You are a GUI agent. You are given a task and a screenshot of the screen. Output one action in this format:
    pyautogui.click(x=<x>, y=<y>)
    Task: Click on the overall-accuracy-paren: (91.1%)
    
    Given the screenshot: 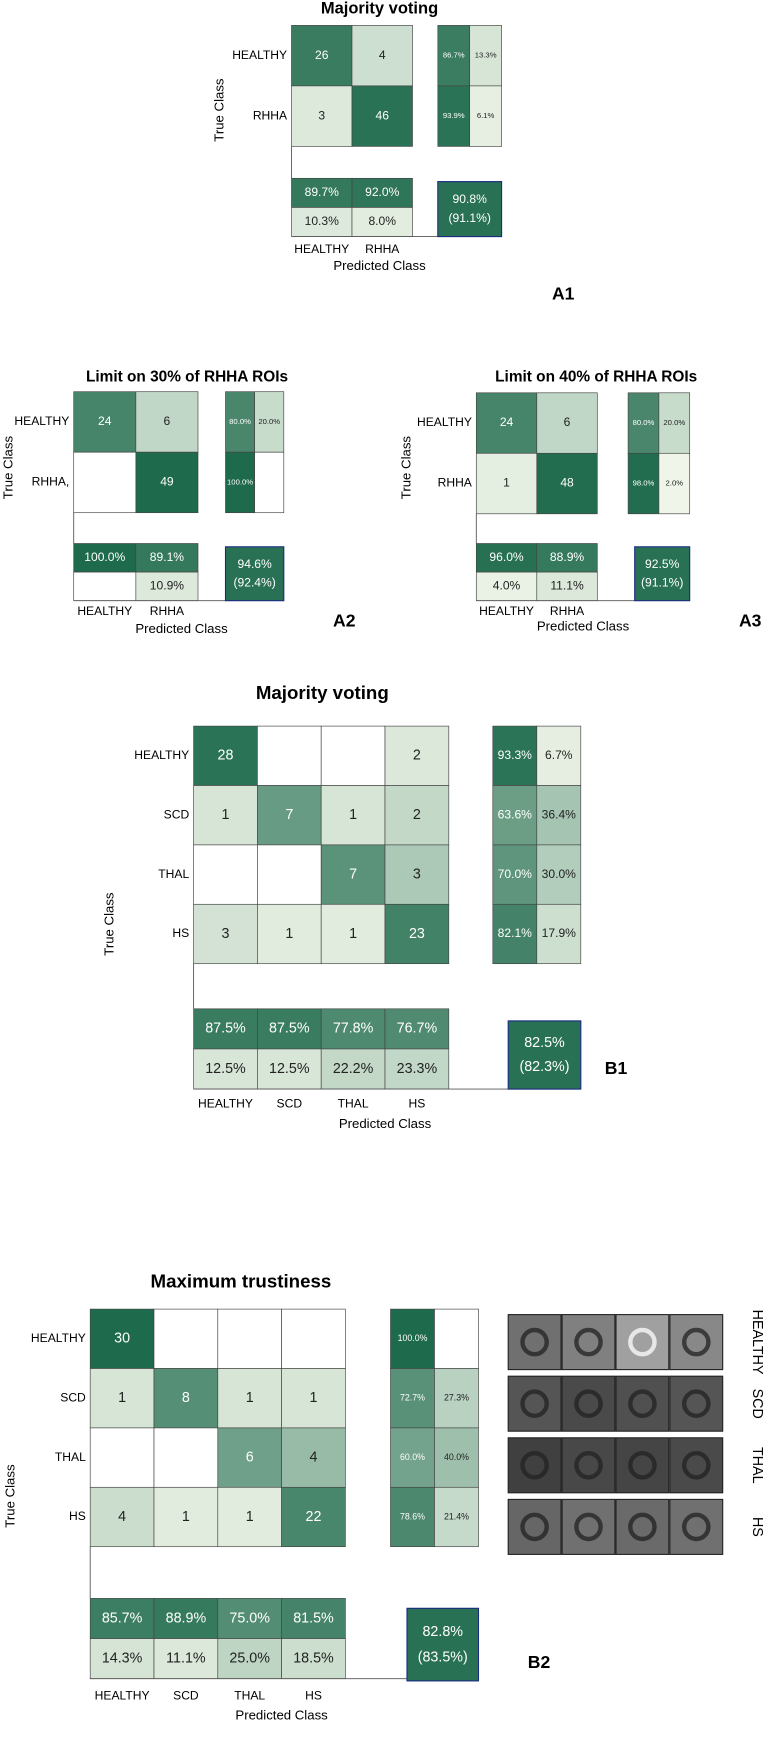 What is the action you would take?
    pyautogui.click(x=662, y=583)
    